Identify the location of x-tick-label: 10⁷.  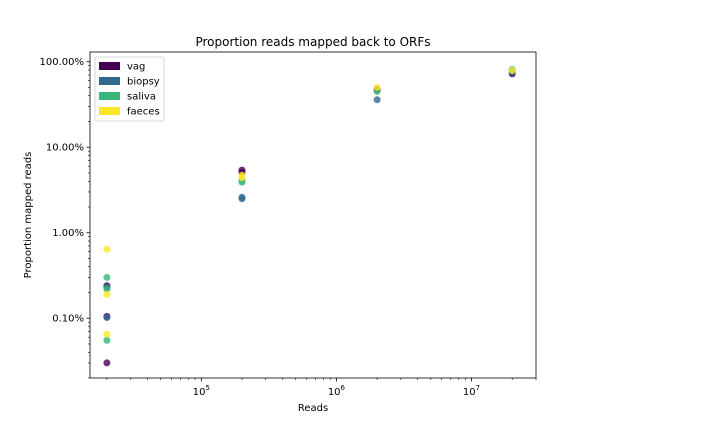
(471, 391).